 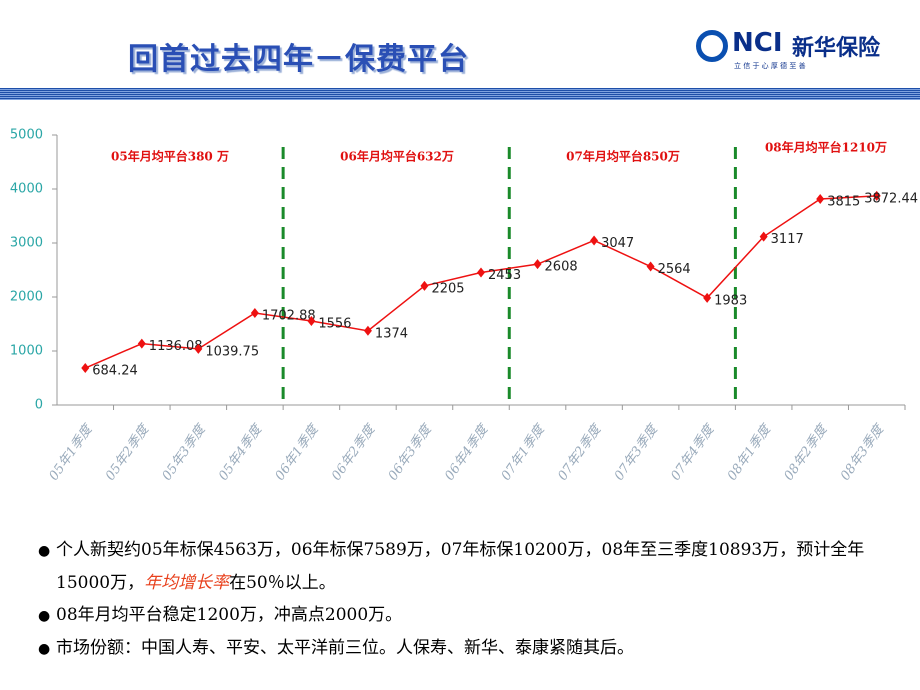 What do you see at coordinates (447, 288) in the screenshot?
I see `data-label: 2205` at bounding box center [447, 288].